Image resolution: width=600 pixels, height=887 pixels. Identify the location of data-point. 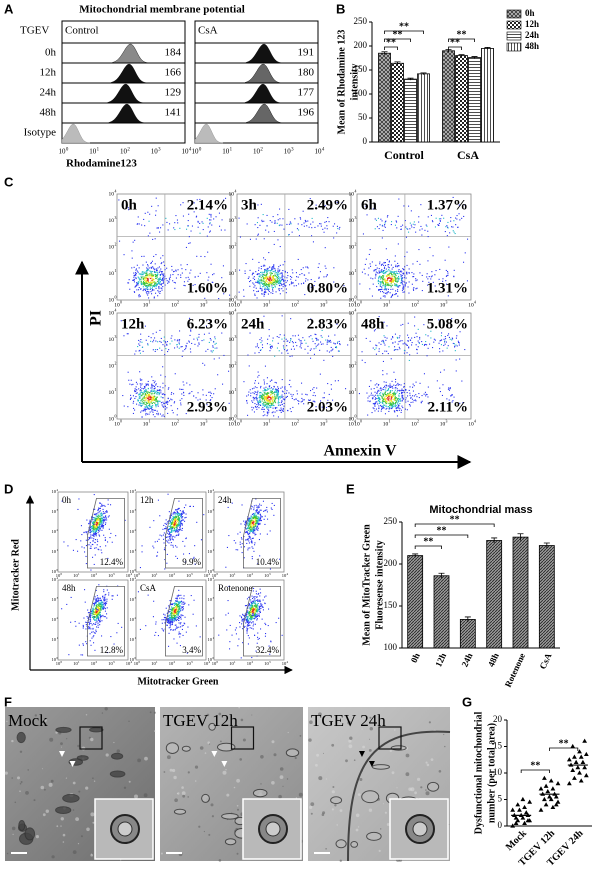
(551, 799).